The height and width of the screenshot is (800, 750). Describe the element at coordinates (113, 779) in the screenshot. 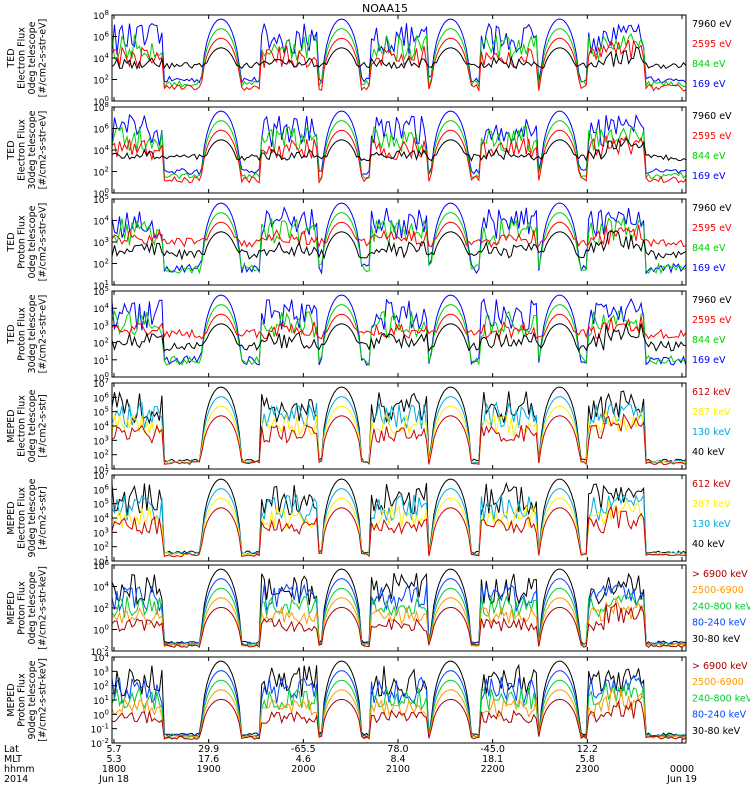

I see `x-row-value: Jun 18` at that location.